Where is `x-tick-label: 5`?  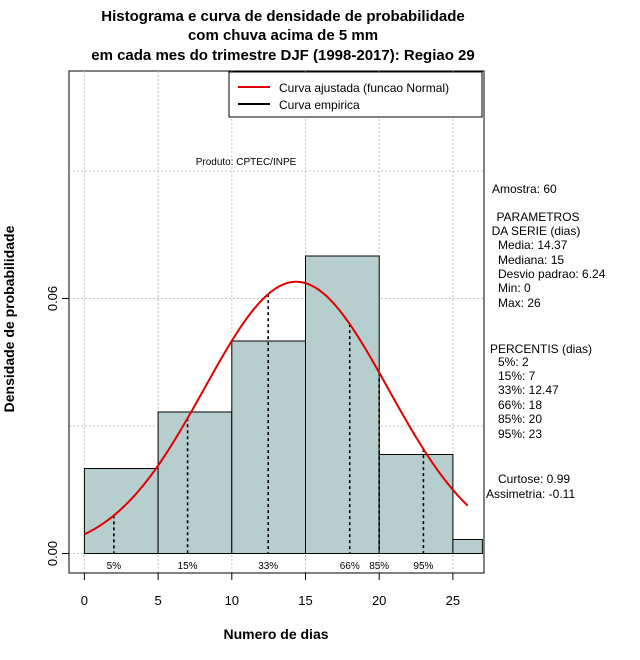 x-tick-label: 5 is located at coordinates (157, 600).